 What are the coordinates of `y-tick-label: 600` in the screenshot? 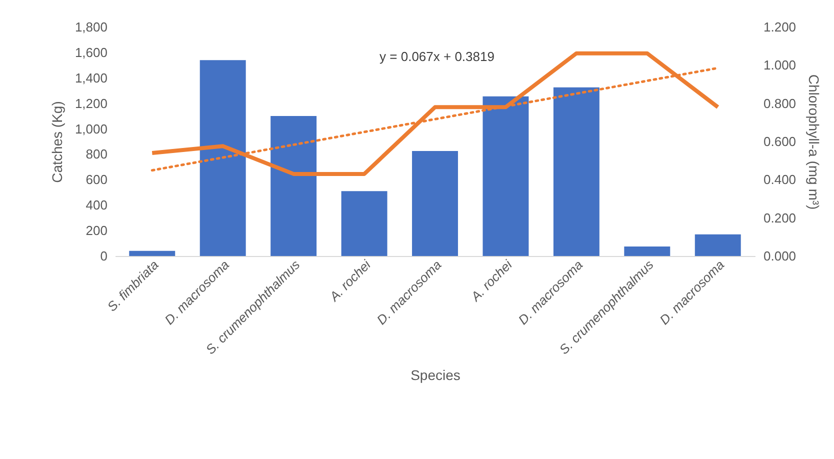 It's located at (97, 180).